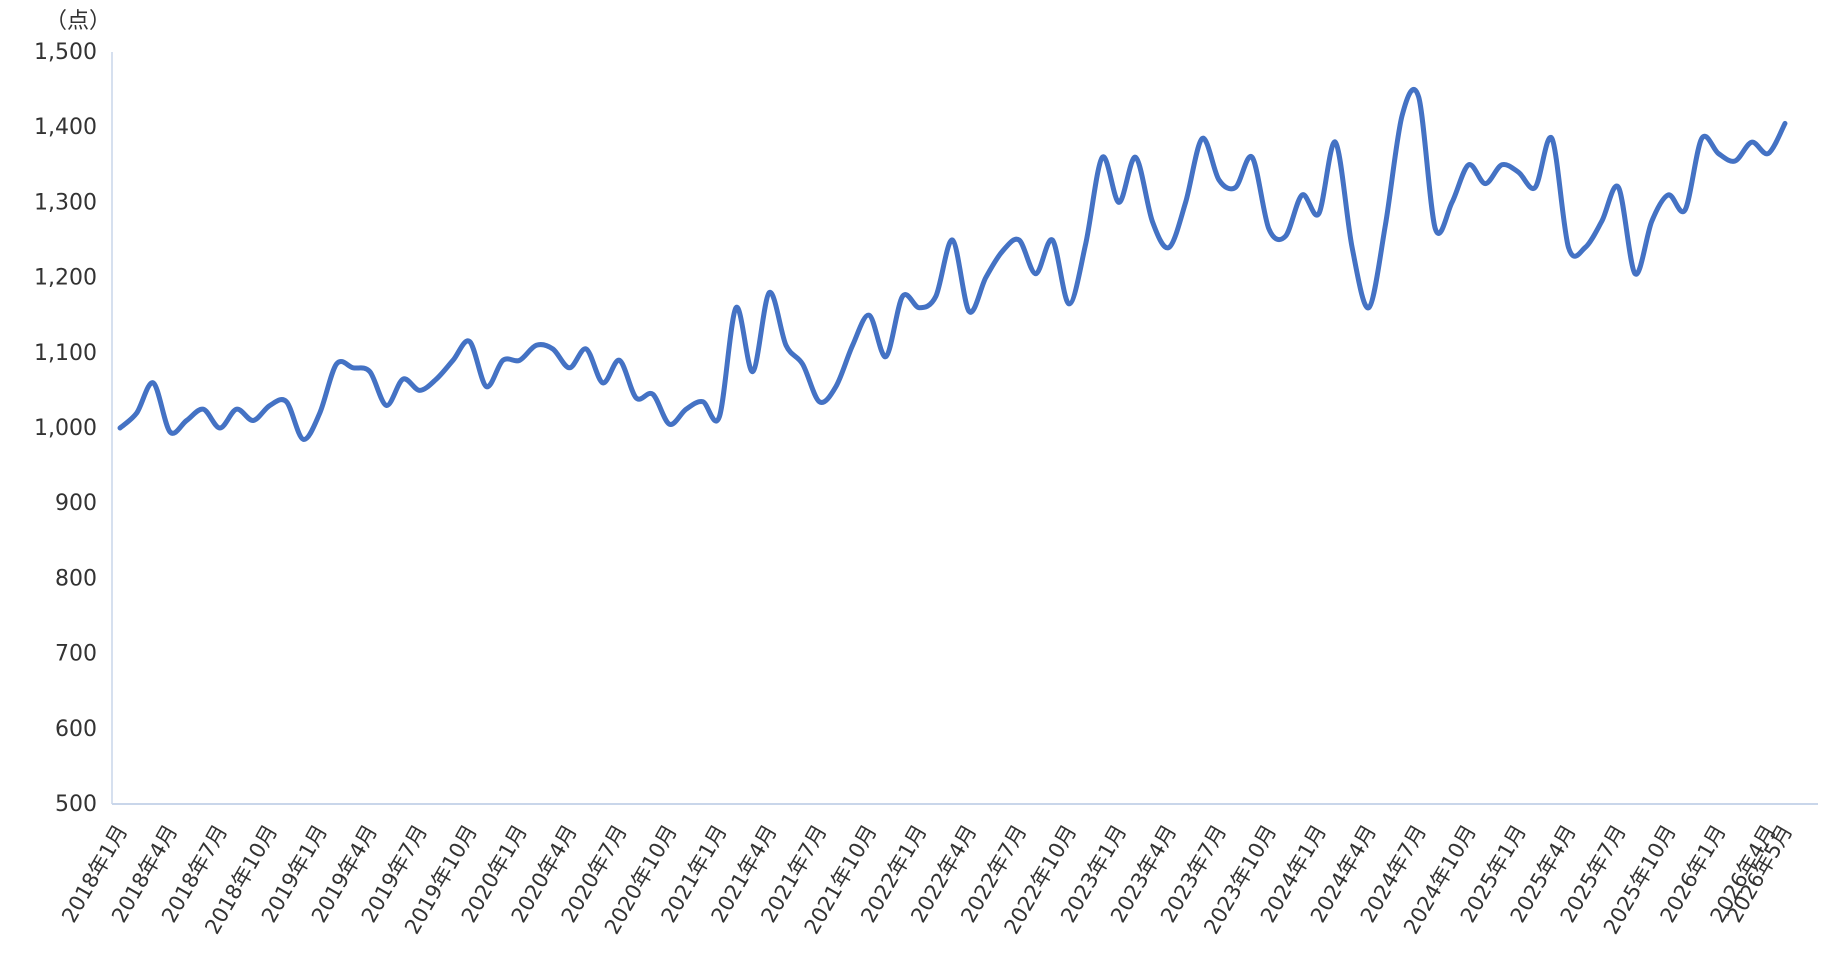 The image size is (1838, 964). What do you see at coordinates (76, 578) in the screenshot?
I see `y-tick-label: 800` at bounding box center [76, 578].